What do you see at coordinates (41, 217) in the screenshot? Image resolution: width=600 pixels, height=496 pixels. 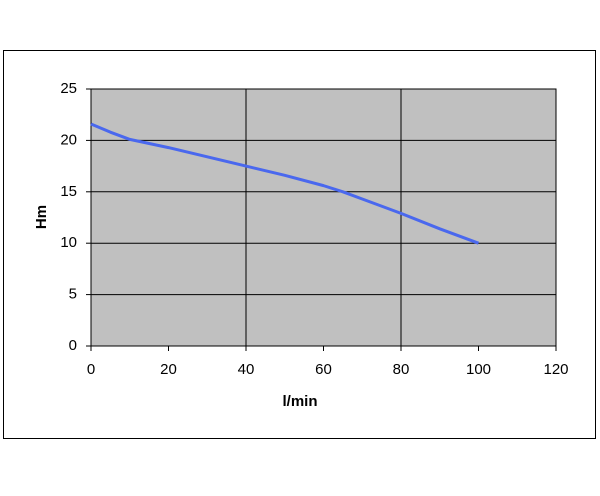 I see `y-axis-label: Hm` at bounding box center [41, 217].